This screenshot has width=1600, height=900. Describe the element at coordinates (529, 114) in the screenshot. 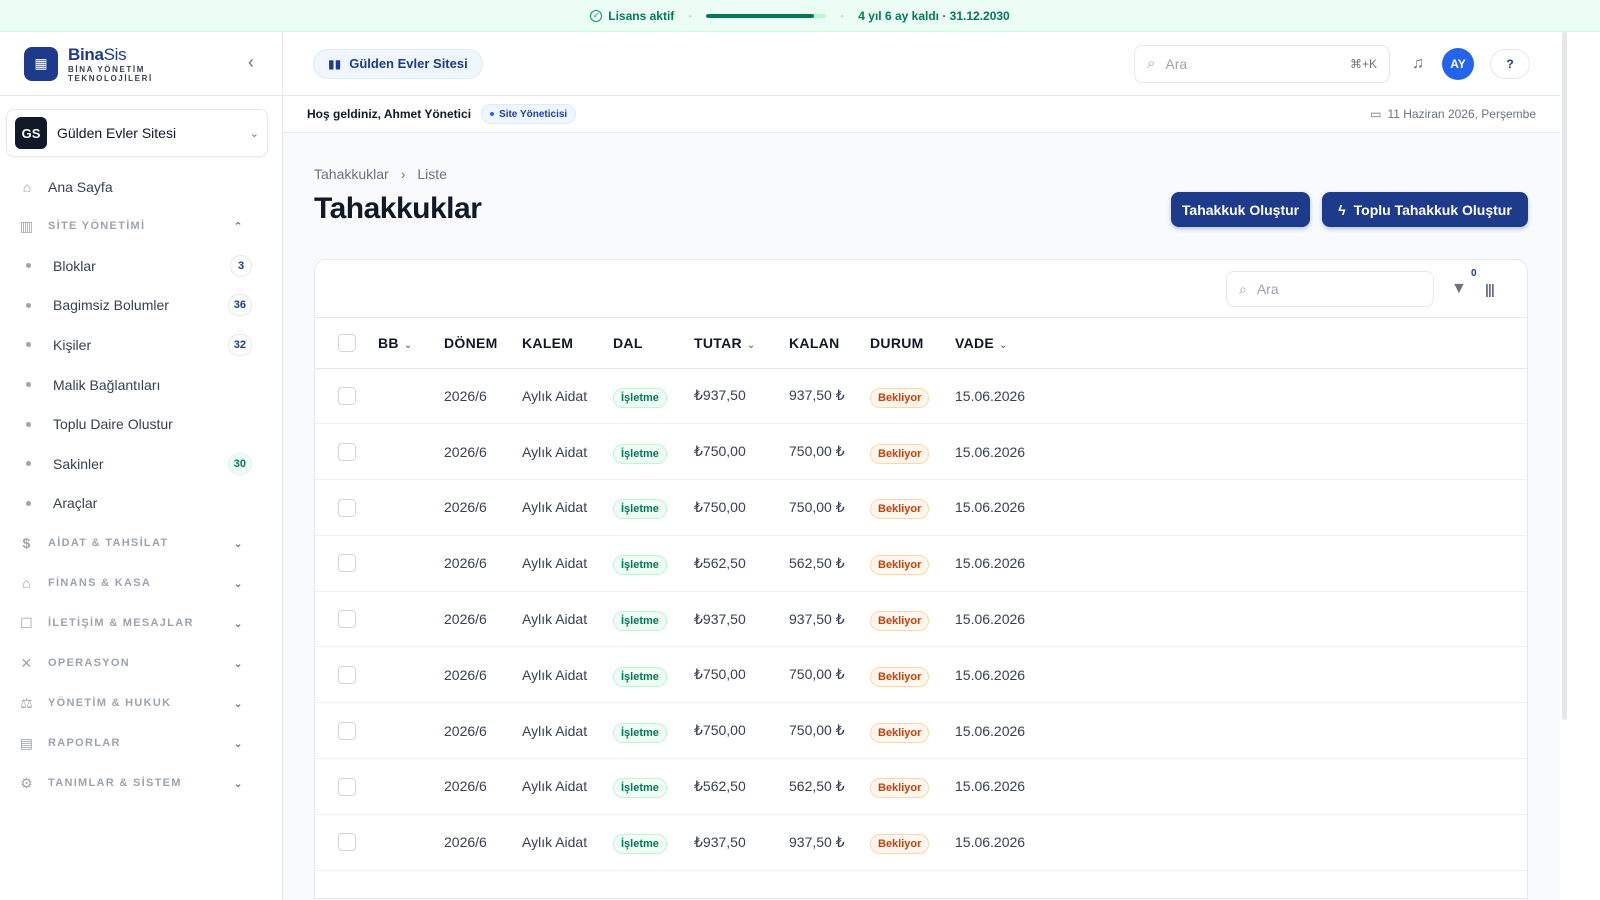

I see `role-badge: Site Yöneticisi` at that location.